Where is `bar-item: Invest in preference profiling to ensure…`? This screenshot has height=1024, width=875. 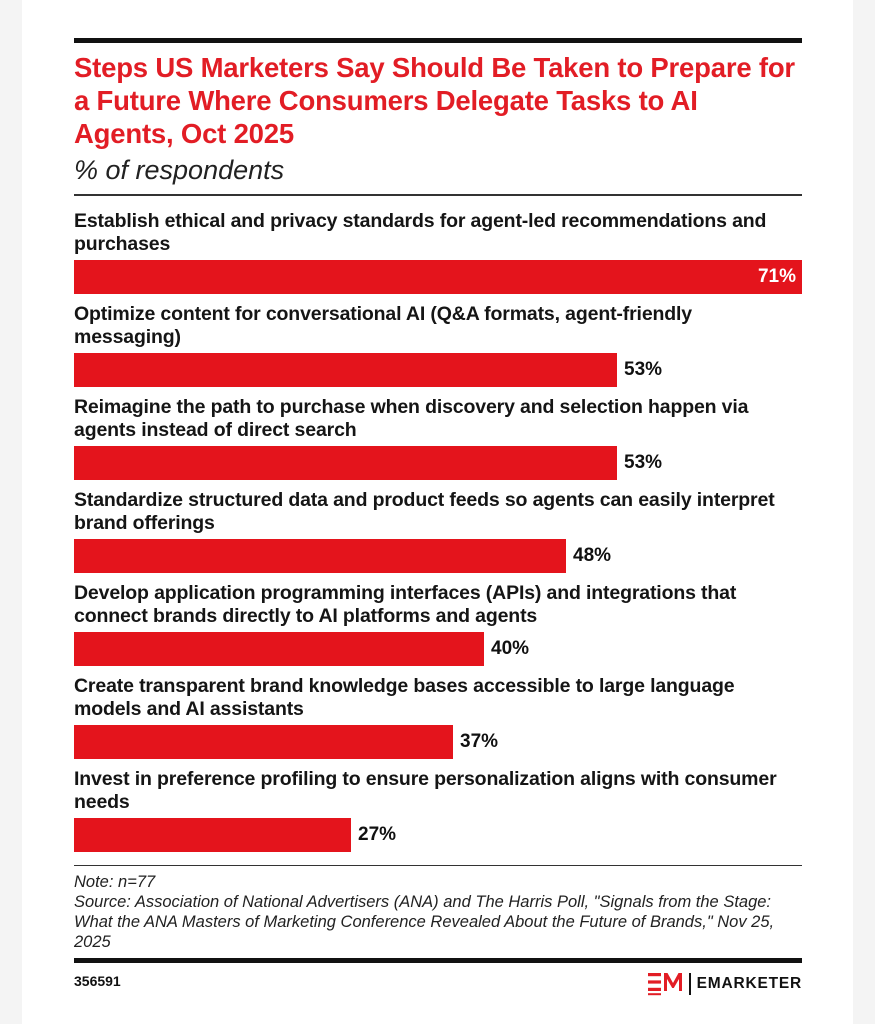 bar-item: Invest in preference profiling to ensure… is located at coordinates (438, 814).